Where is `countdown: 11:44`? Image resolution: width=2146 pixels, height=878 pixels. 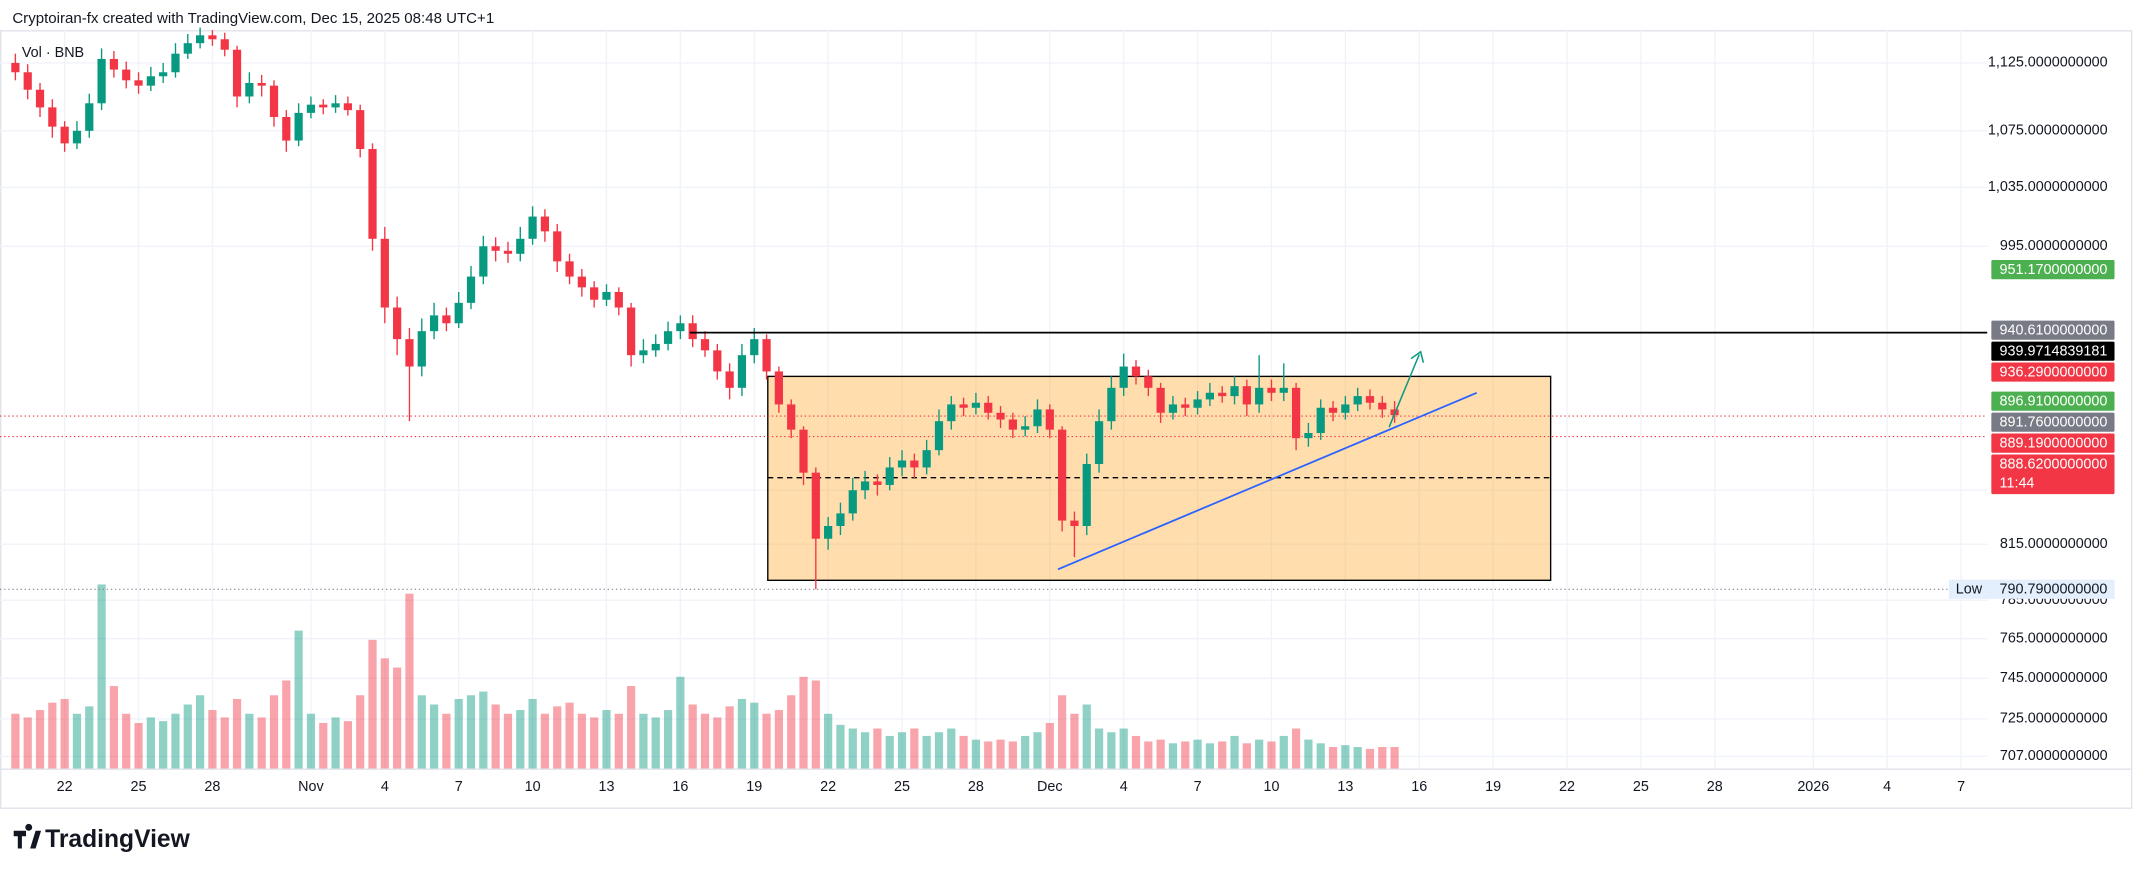
countdown: 11:44 is located at coordinates (2017, 484).